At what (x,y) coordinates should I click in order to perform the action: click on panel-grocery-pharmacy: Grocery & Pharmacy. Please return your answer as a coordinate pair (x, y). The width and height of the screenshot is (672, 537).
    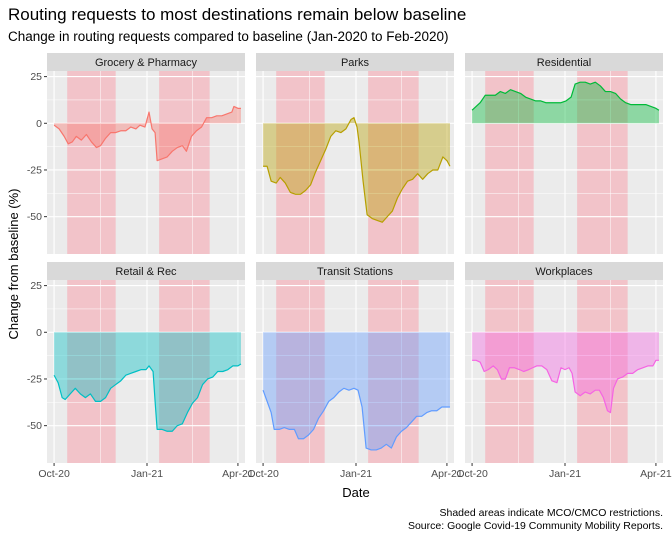
    Looking at the image, I should click on (146, 153).